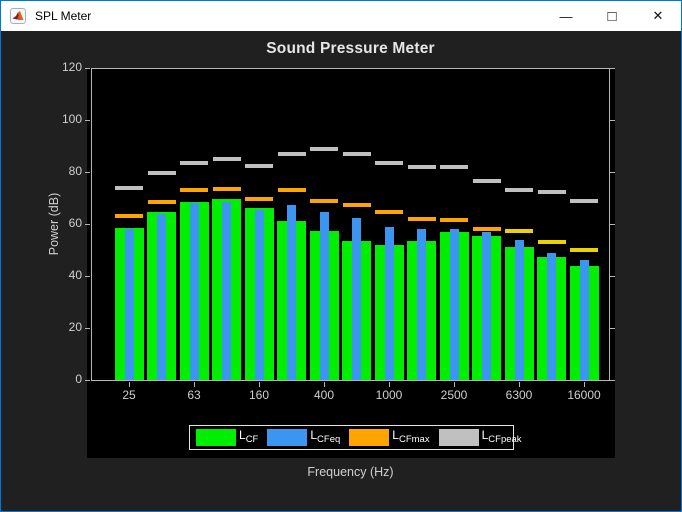 Image resolution: width=682 pixels, height=512 pixels. What do you see at coordinates (411, 436) in the screenshot?
I see `legend-label-cfmax: LCFmax` at bounding box center [411, 436].